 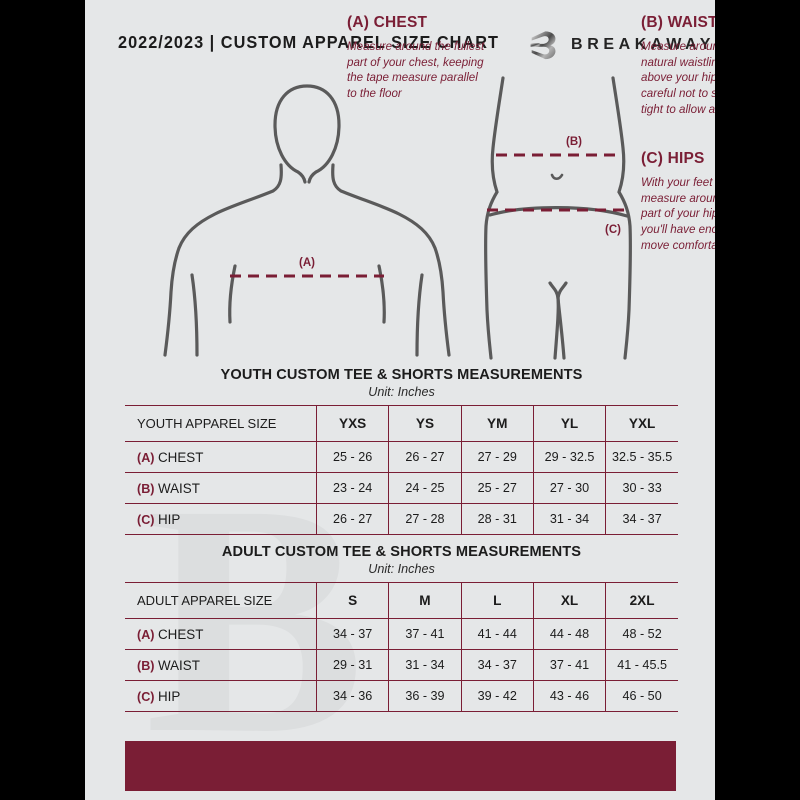 I want to click on col-header-size: YOUTH APPAREL SIZE, so click(x=221, y=423).